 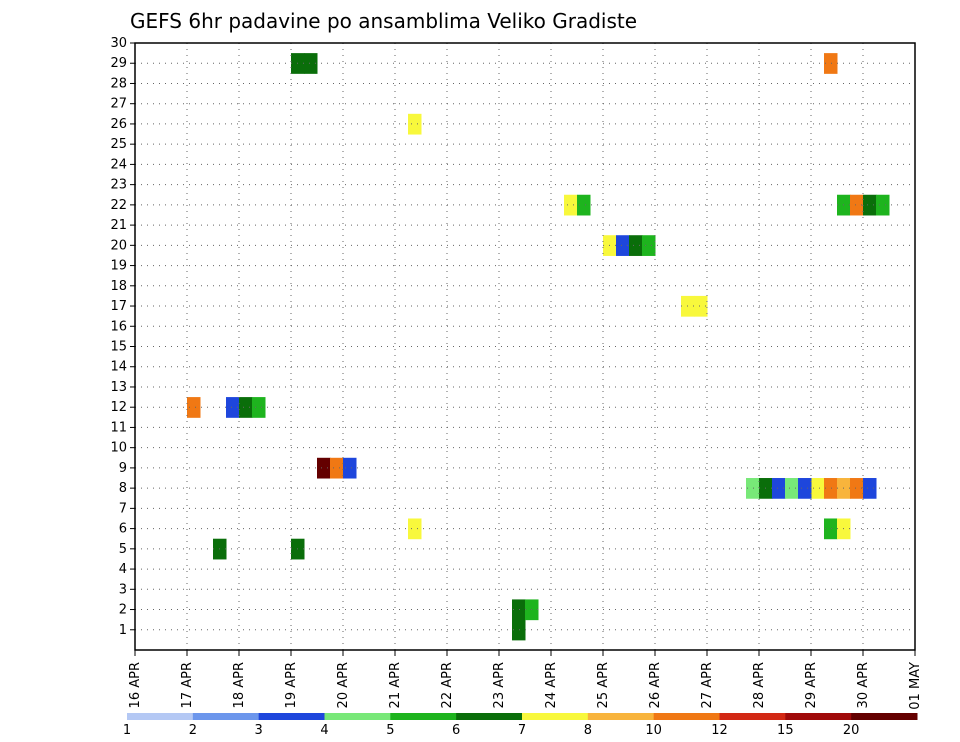 What do you see at coordinates (118, 407) in the screenshot?
I see `y-tick-label: 12` at bounding box center [118, 407].